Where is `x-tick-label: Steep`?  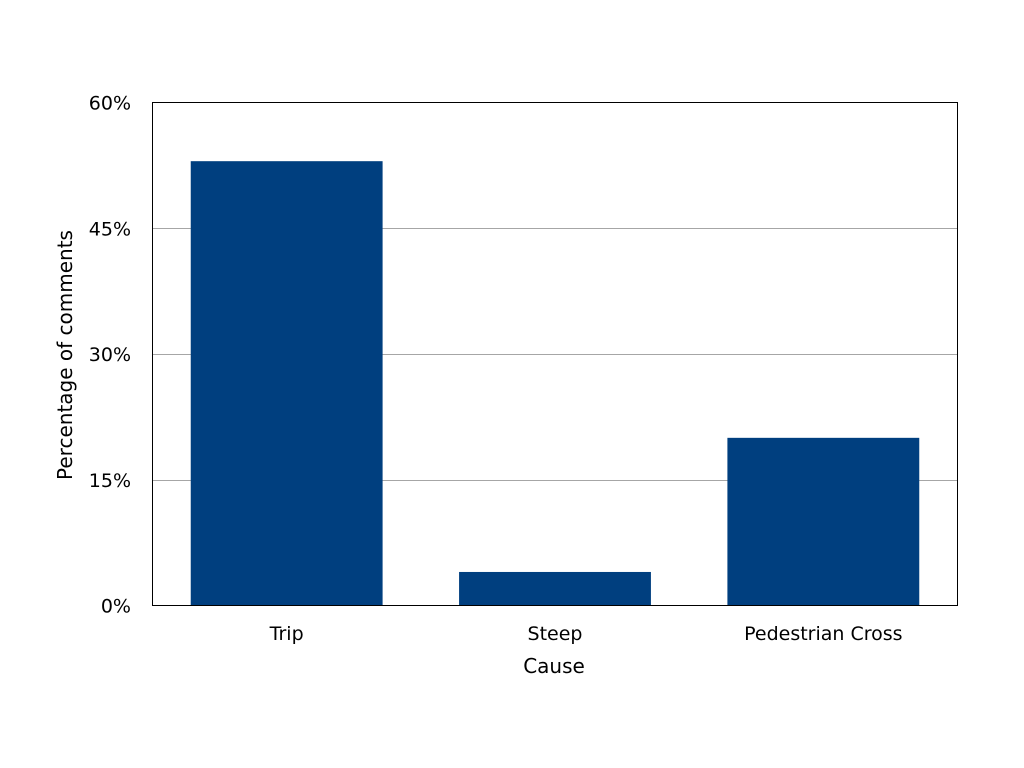
x-tick-label: Steep is located at coordinates (555, 634).